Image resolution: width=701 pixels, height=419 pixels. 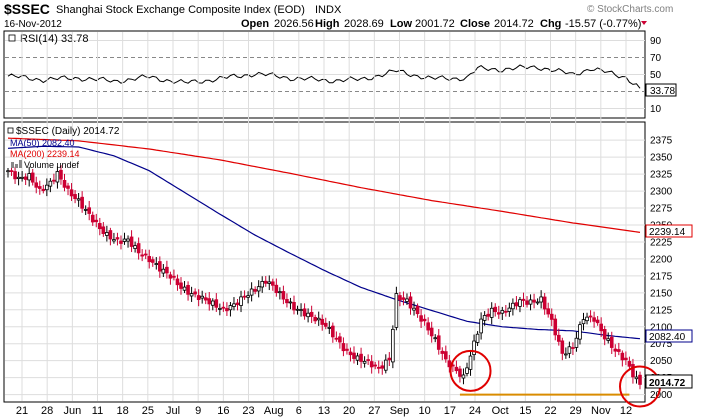 I want to click on x-tick-label: 22, so click(x=550, y=411).